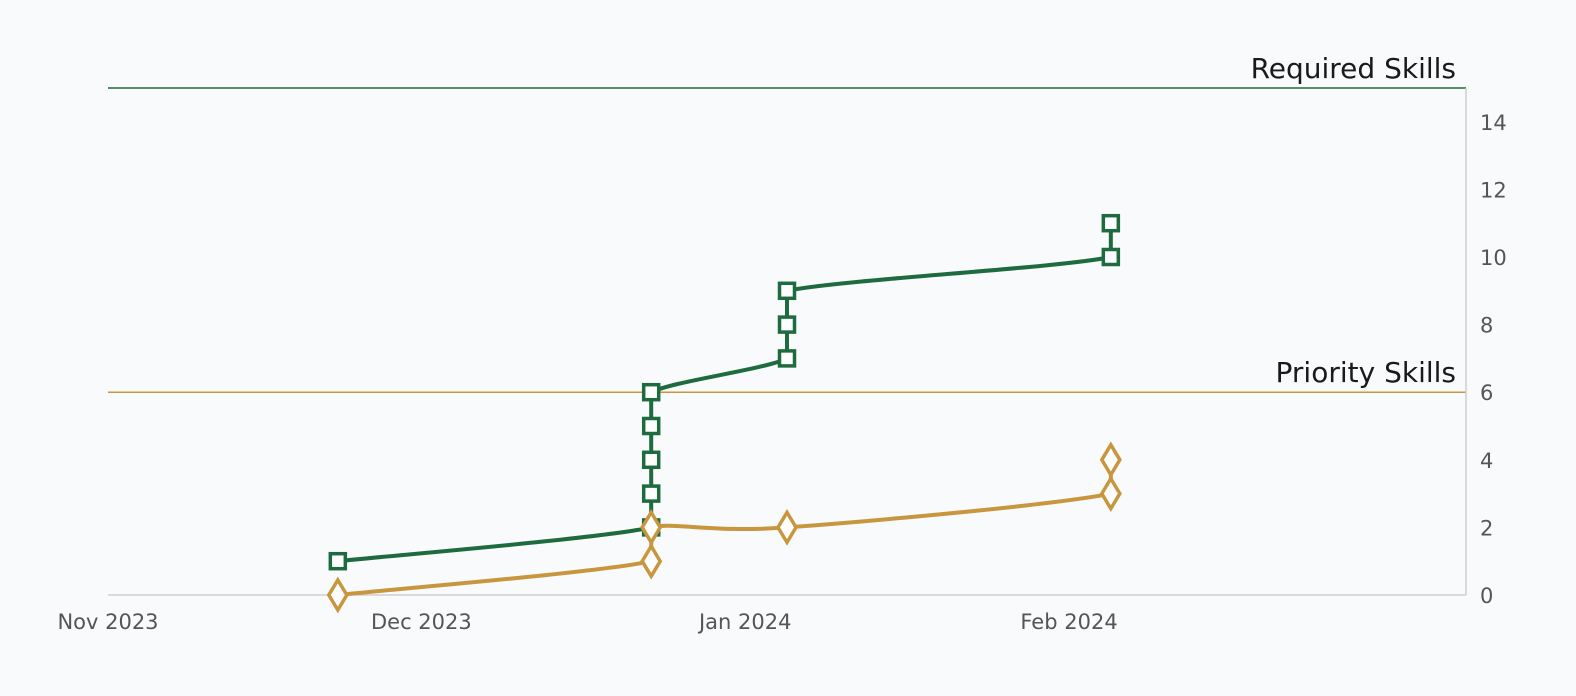 Image resolution: width=1576 pixels, height=696 pixels. Describe the element at coordinates (1493, 258) in the screenshot. I see `y-tick-label: 10` at that location.